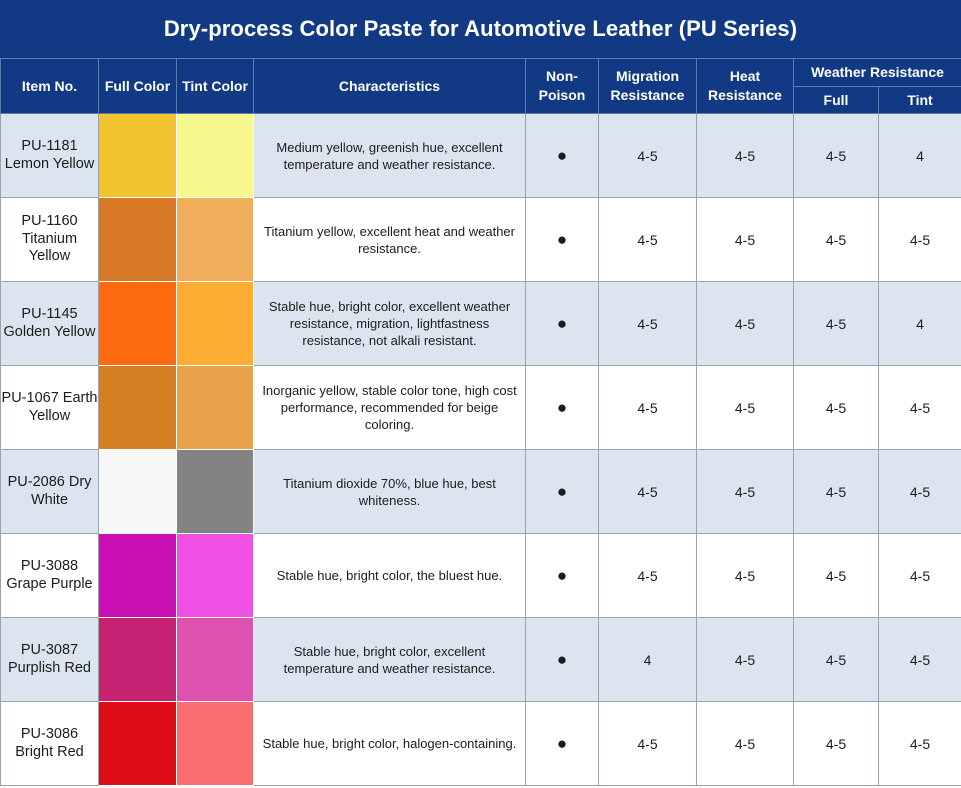  Describe the element at coordinates (745, 86) in the screenshot. I see `header-heat-resistance: Heat Resistance` at that location.